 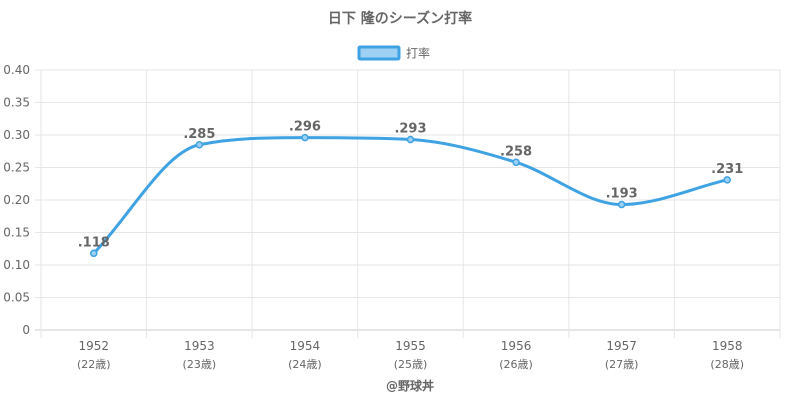 What do you see at coordinates (16, 135) in the screenshot?
I see `y-tick-label: 0.30` at bounding box center [16, 135].